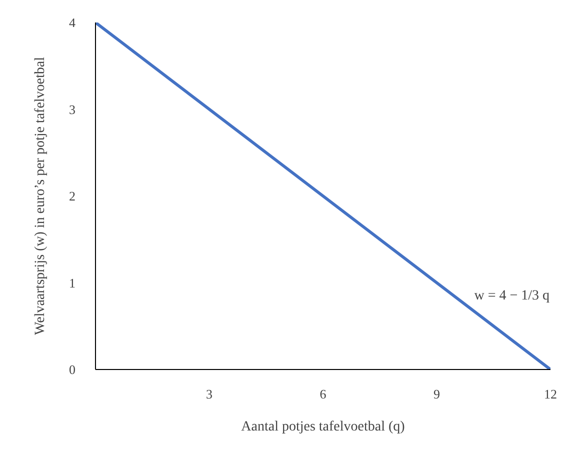 The width and height of the screenshot is (564, 464). Describe the element at coordinates (209, 394) in the screenshot. I see `x-tick-label: 3` at that location.